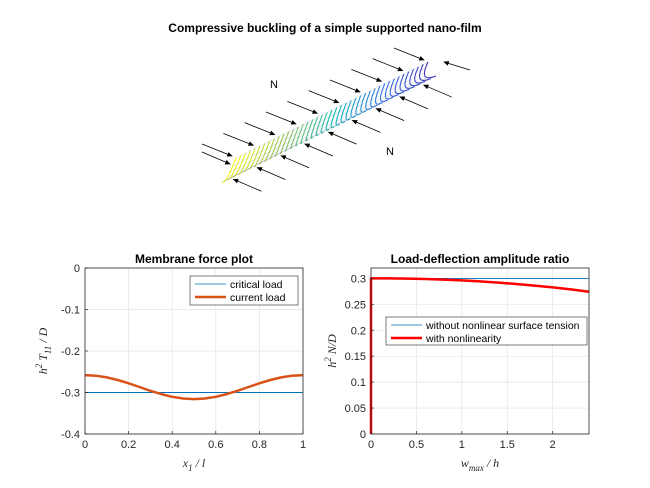  I want to click on arrow-right-end, so click(457, 66).